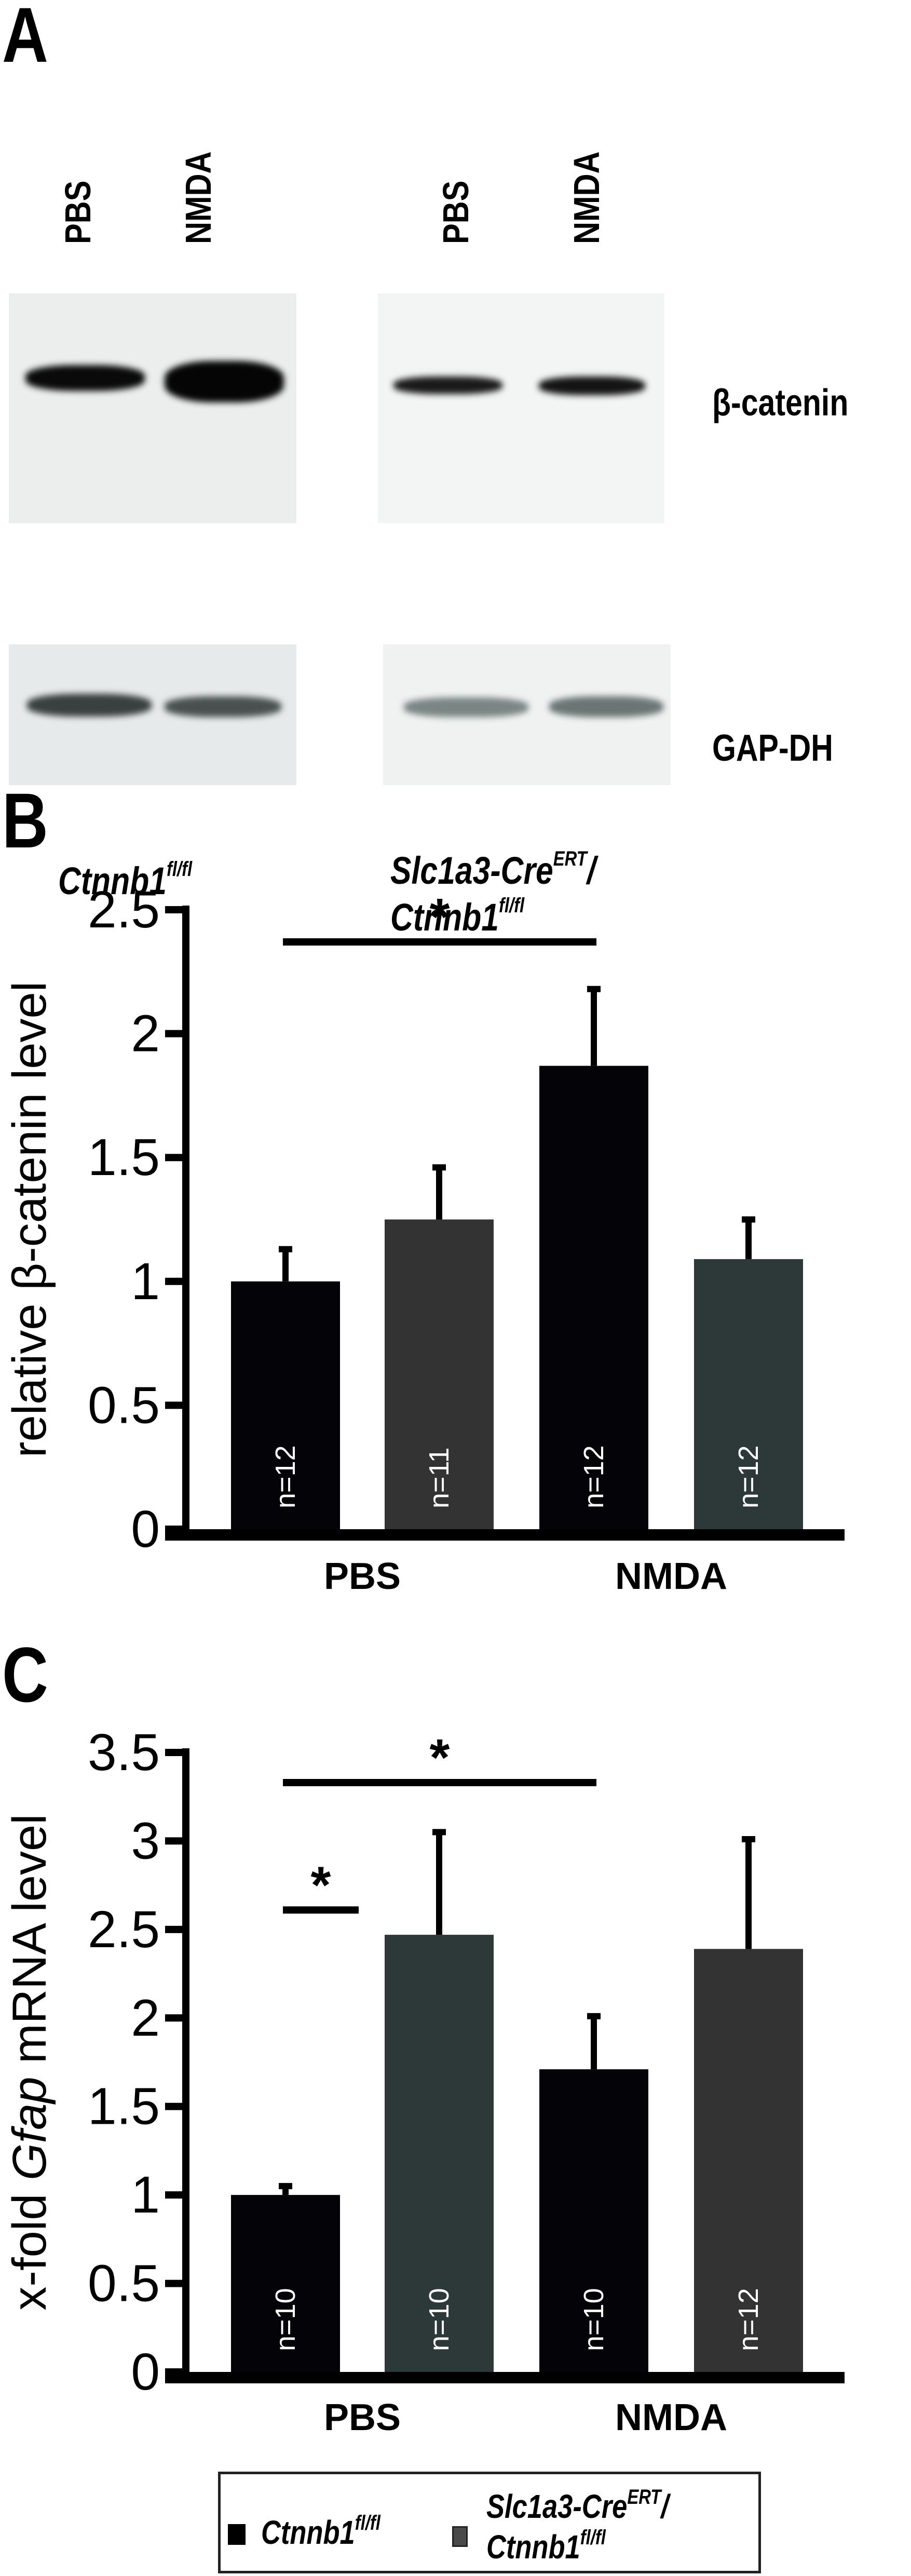 The height and width of the screenshot is (2576, 911). Describe the element at coordinates (237, 2534) in the screenshot. I see `legend-swatch-control` at that location.